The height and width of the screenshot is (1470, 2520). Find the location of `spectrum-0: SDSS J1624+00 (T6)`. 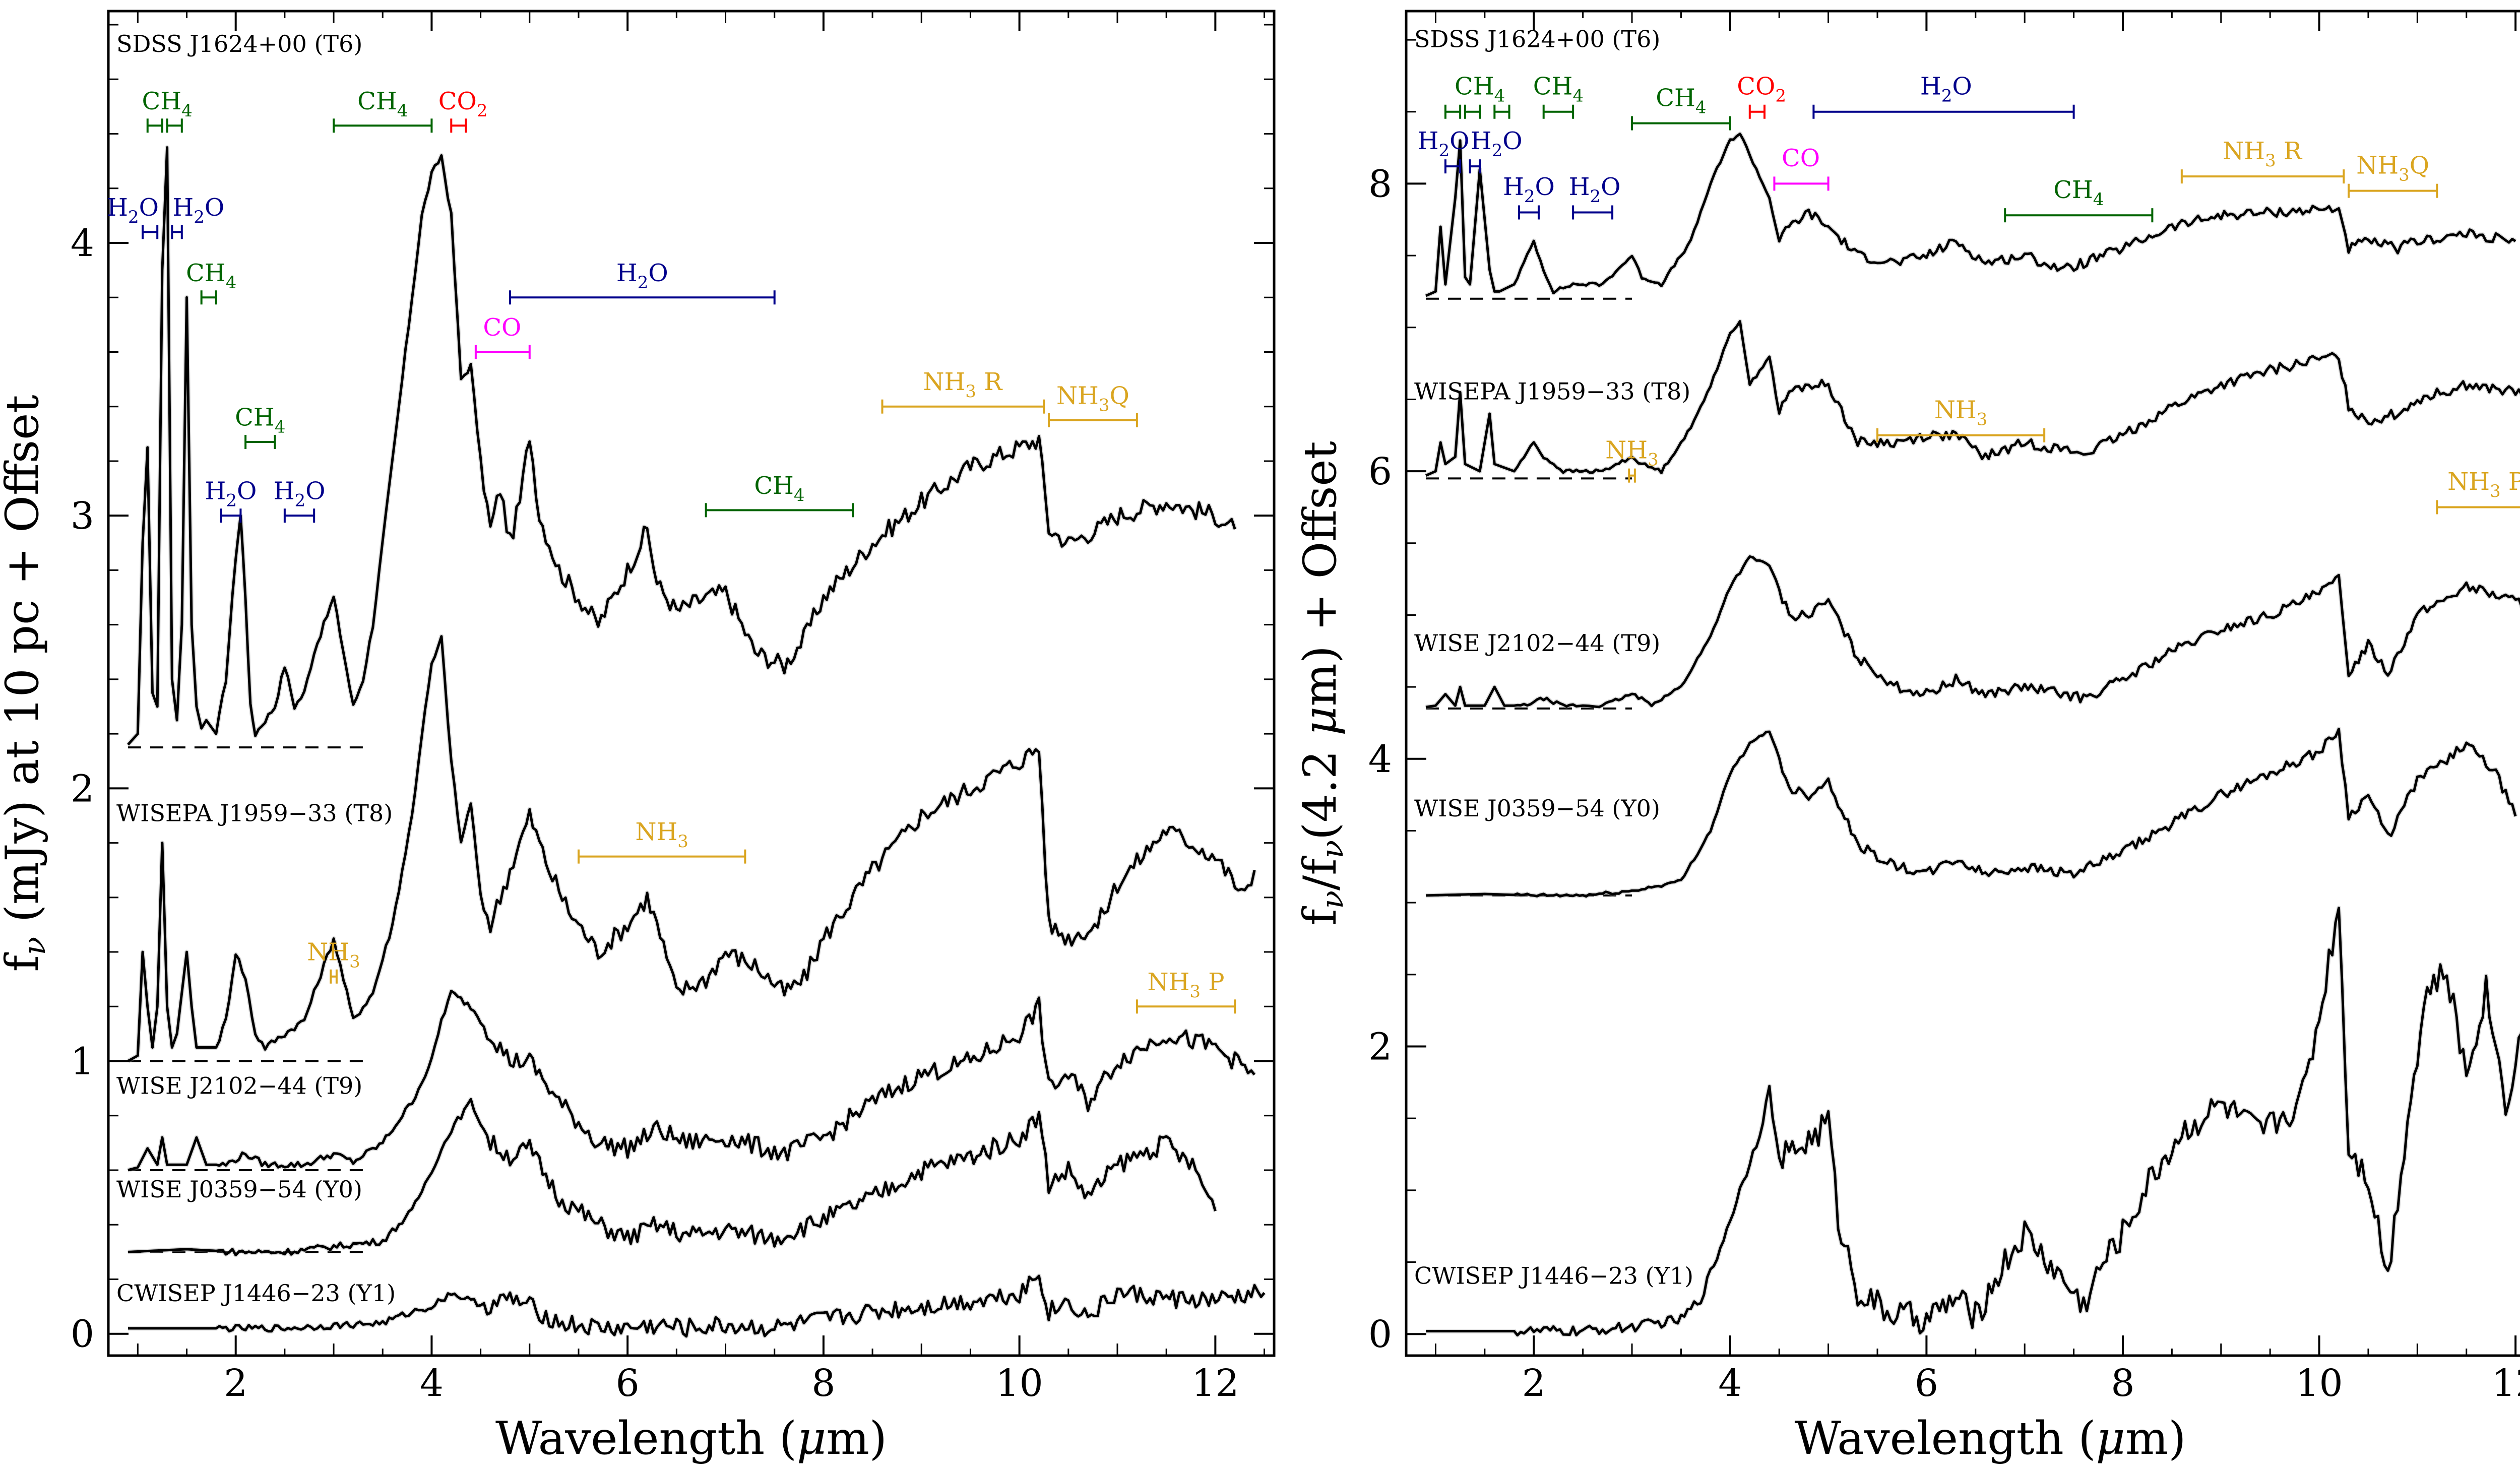

spectrum-0: SDSS J1624+00 (T6) is located at coordinates (1965, 162).